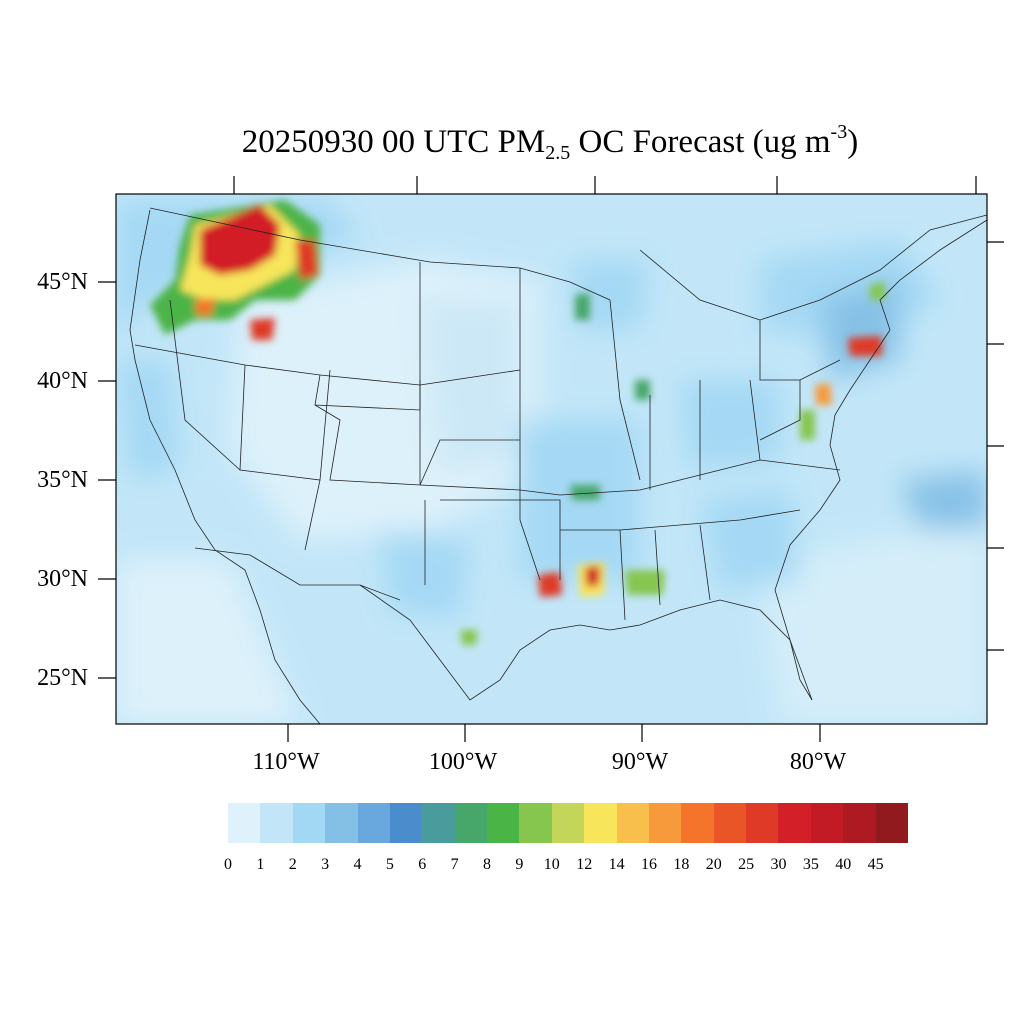 This screenshot has width=1024, height=1024. I want to click on colorbar-tick-label: 25, so click(746, 864).